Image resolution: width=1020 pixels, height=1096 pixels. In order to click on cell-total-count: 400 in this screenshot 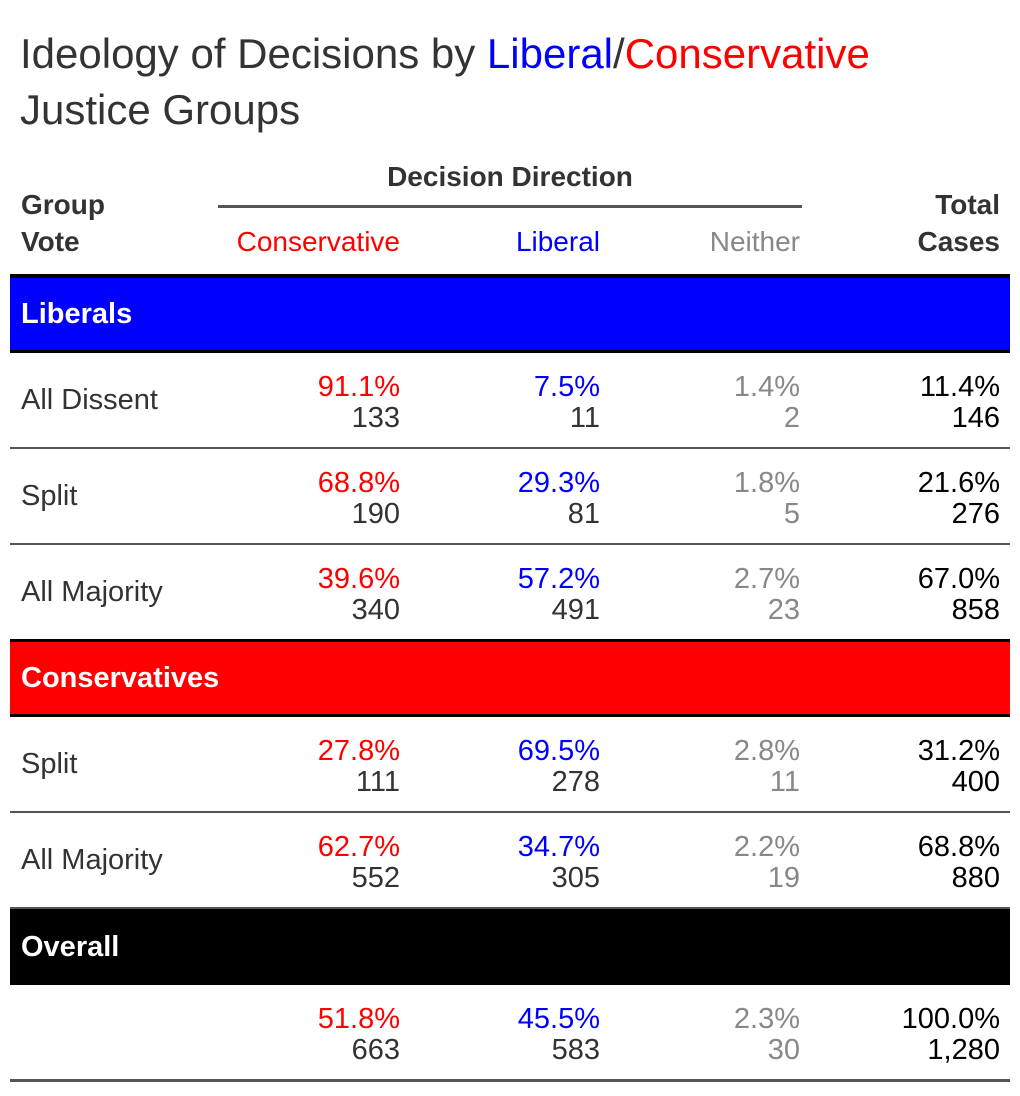, I will do `click(975, 782)`.